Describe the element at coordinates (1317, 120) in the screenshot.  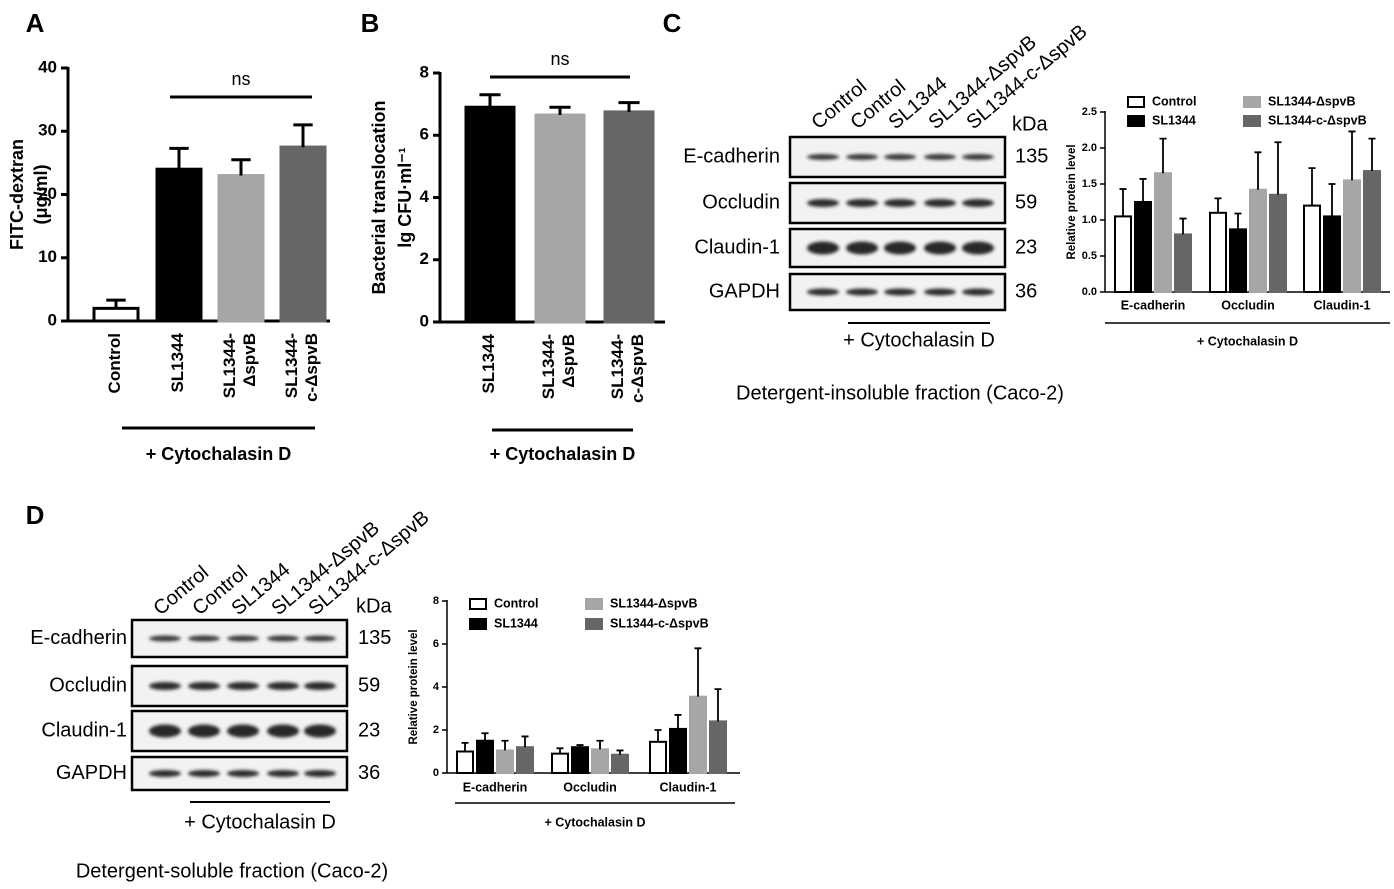
I see `legend-label: SL1344-c-ΔspvB` at that location.